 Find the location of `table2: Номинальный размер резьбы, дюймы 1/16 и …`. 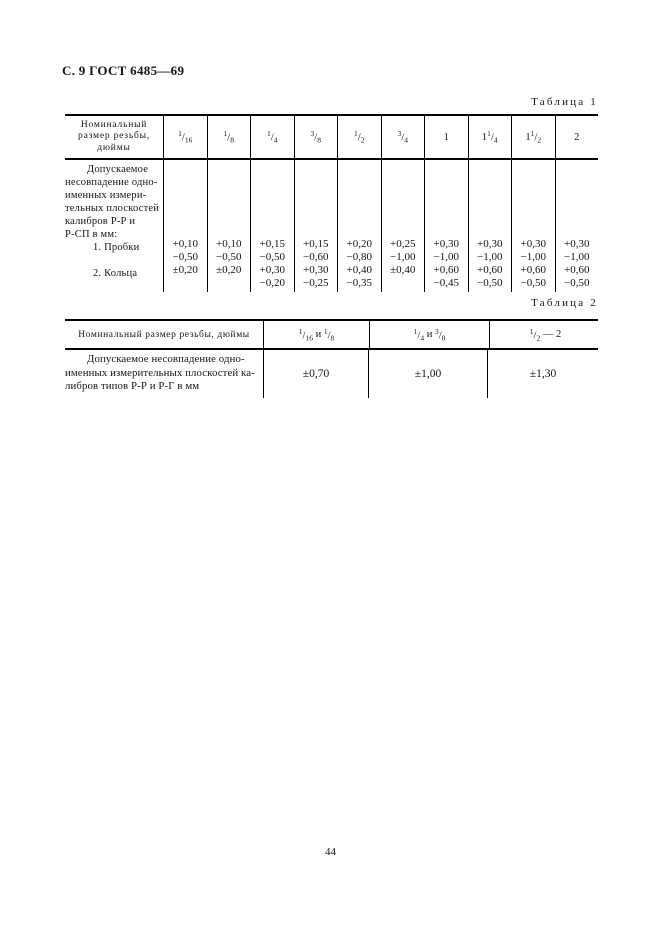

table2: Номинальный размер резьбы, дюймы 1/16 и … is located at coordinates (331, 358).